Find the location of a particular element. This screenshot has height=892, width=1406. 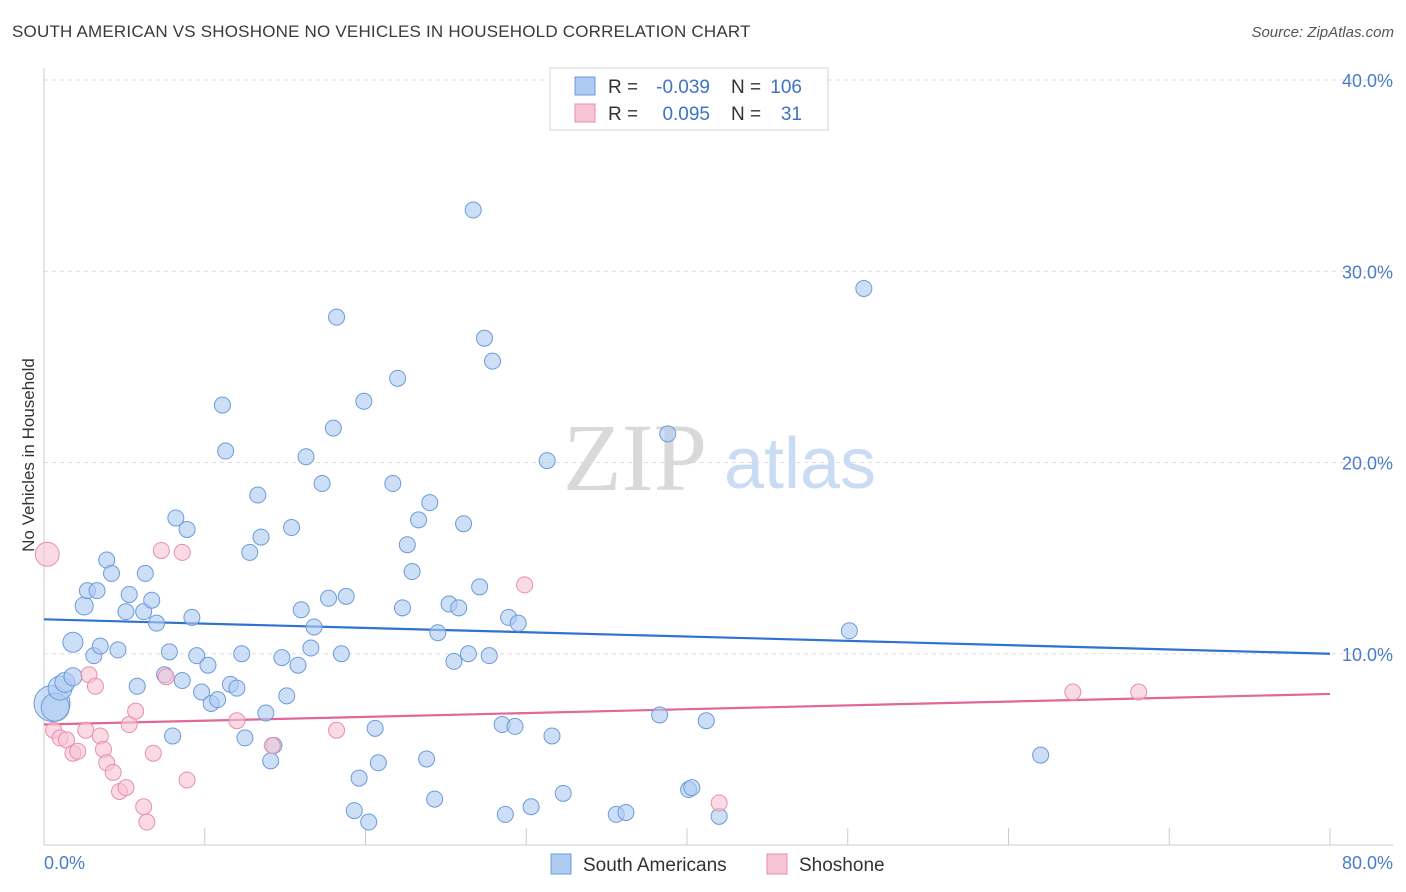

legend-swatch-shoshone is located at coordinates (585, 113).